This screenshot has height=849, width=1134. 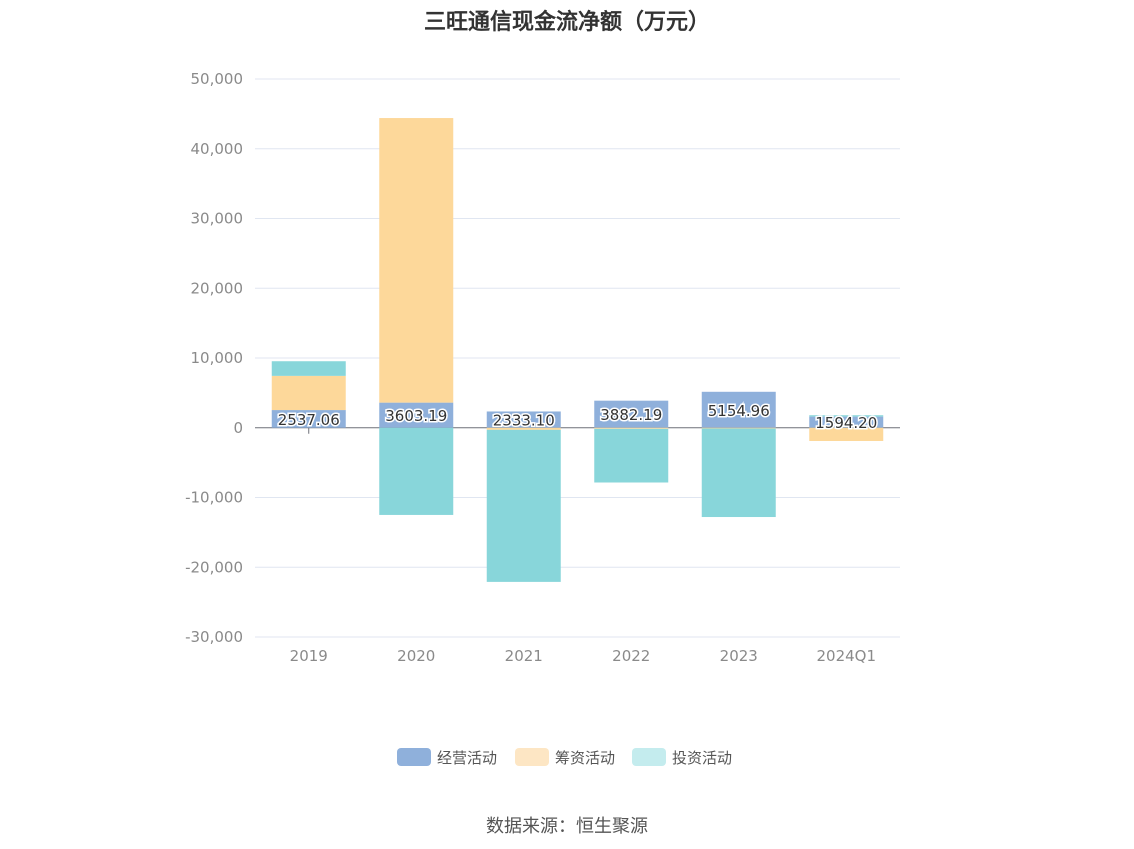 What do you see at coordinates (467, 757) in the screenshot?
I see `legend-label: 经营活动` at bounding box center [467, 757].